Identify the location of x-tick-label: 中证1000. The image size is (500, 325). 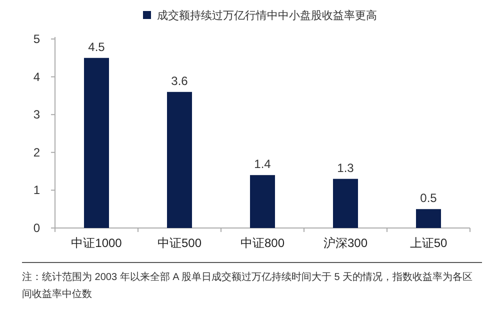
(96, 243).